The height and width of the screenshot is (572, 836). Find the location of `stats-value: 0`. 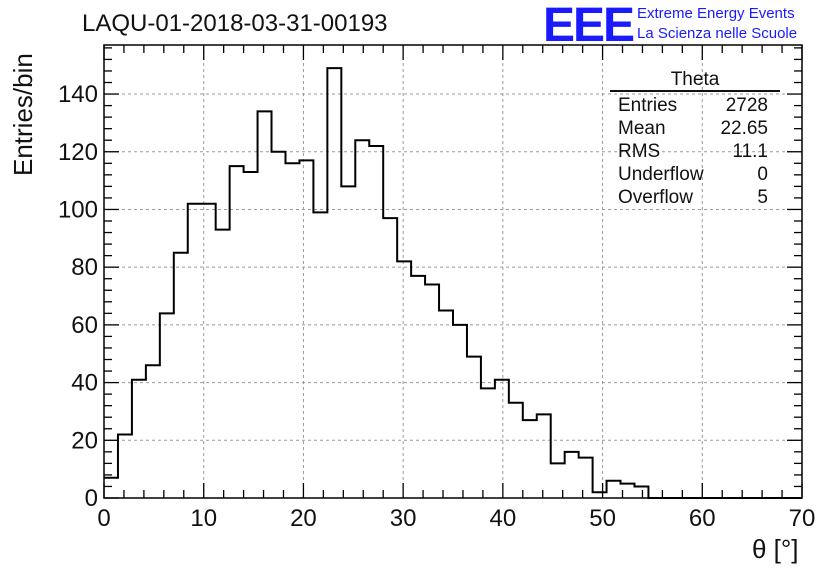

stats-value: 0 is located at coordinates (762, 174).